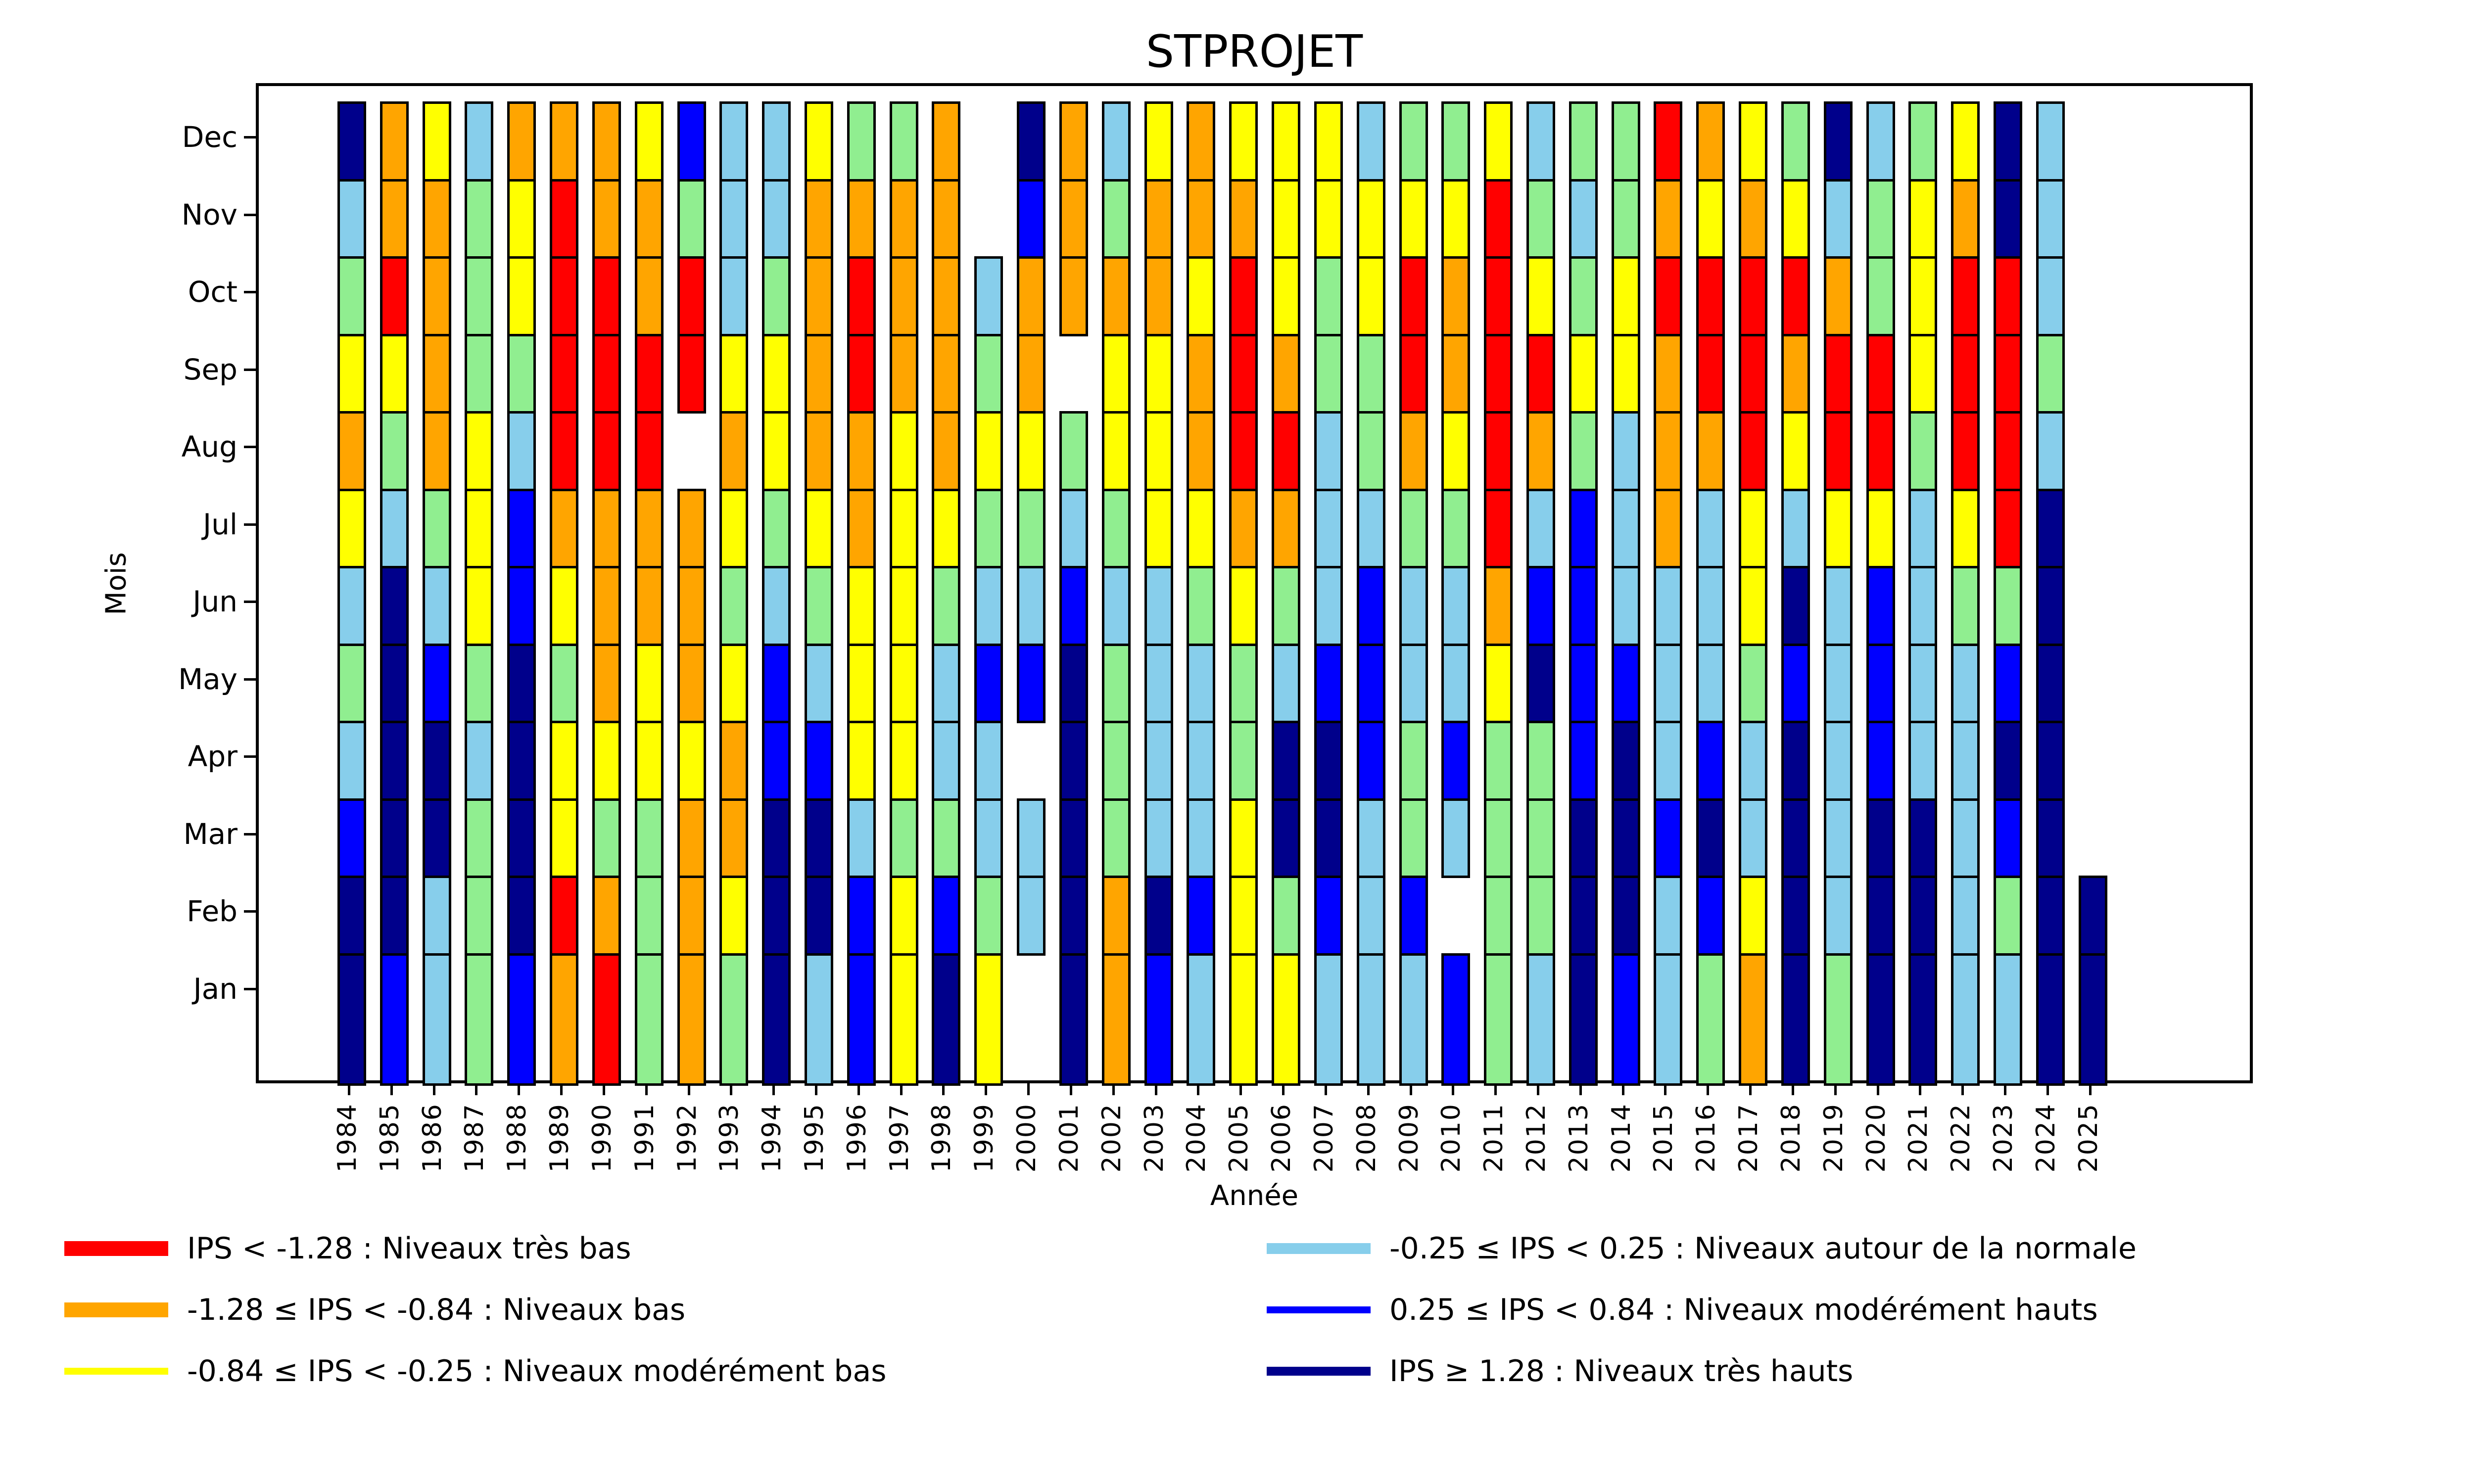 This screenshot has height=1484, width=2474. What do you see at coordinates (517, 1138) in the screenshot?
I see `x-tick-label: 1988` at bounding box center [517, 1138].